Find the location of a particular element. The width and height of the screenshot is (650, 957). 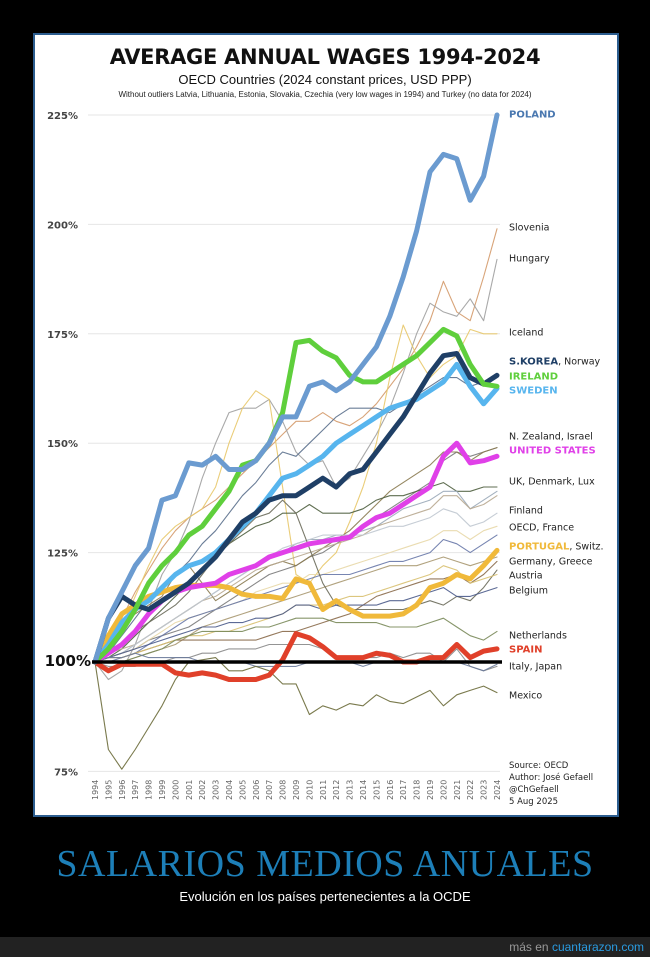

handle-line: @ChGefaell is located at coordinates (534, 790).